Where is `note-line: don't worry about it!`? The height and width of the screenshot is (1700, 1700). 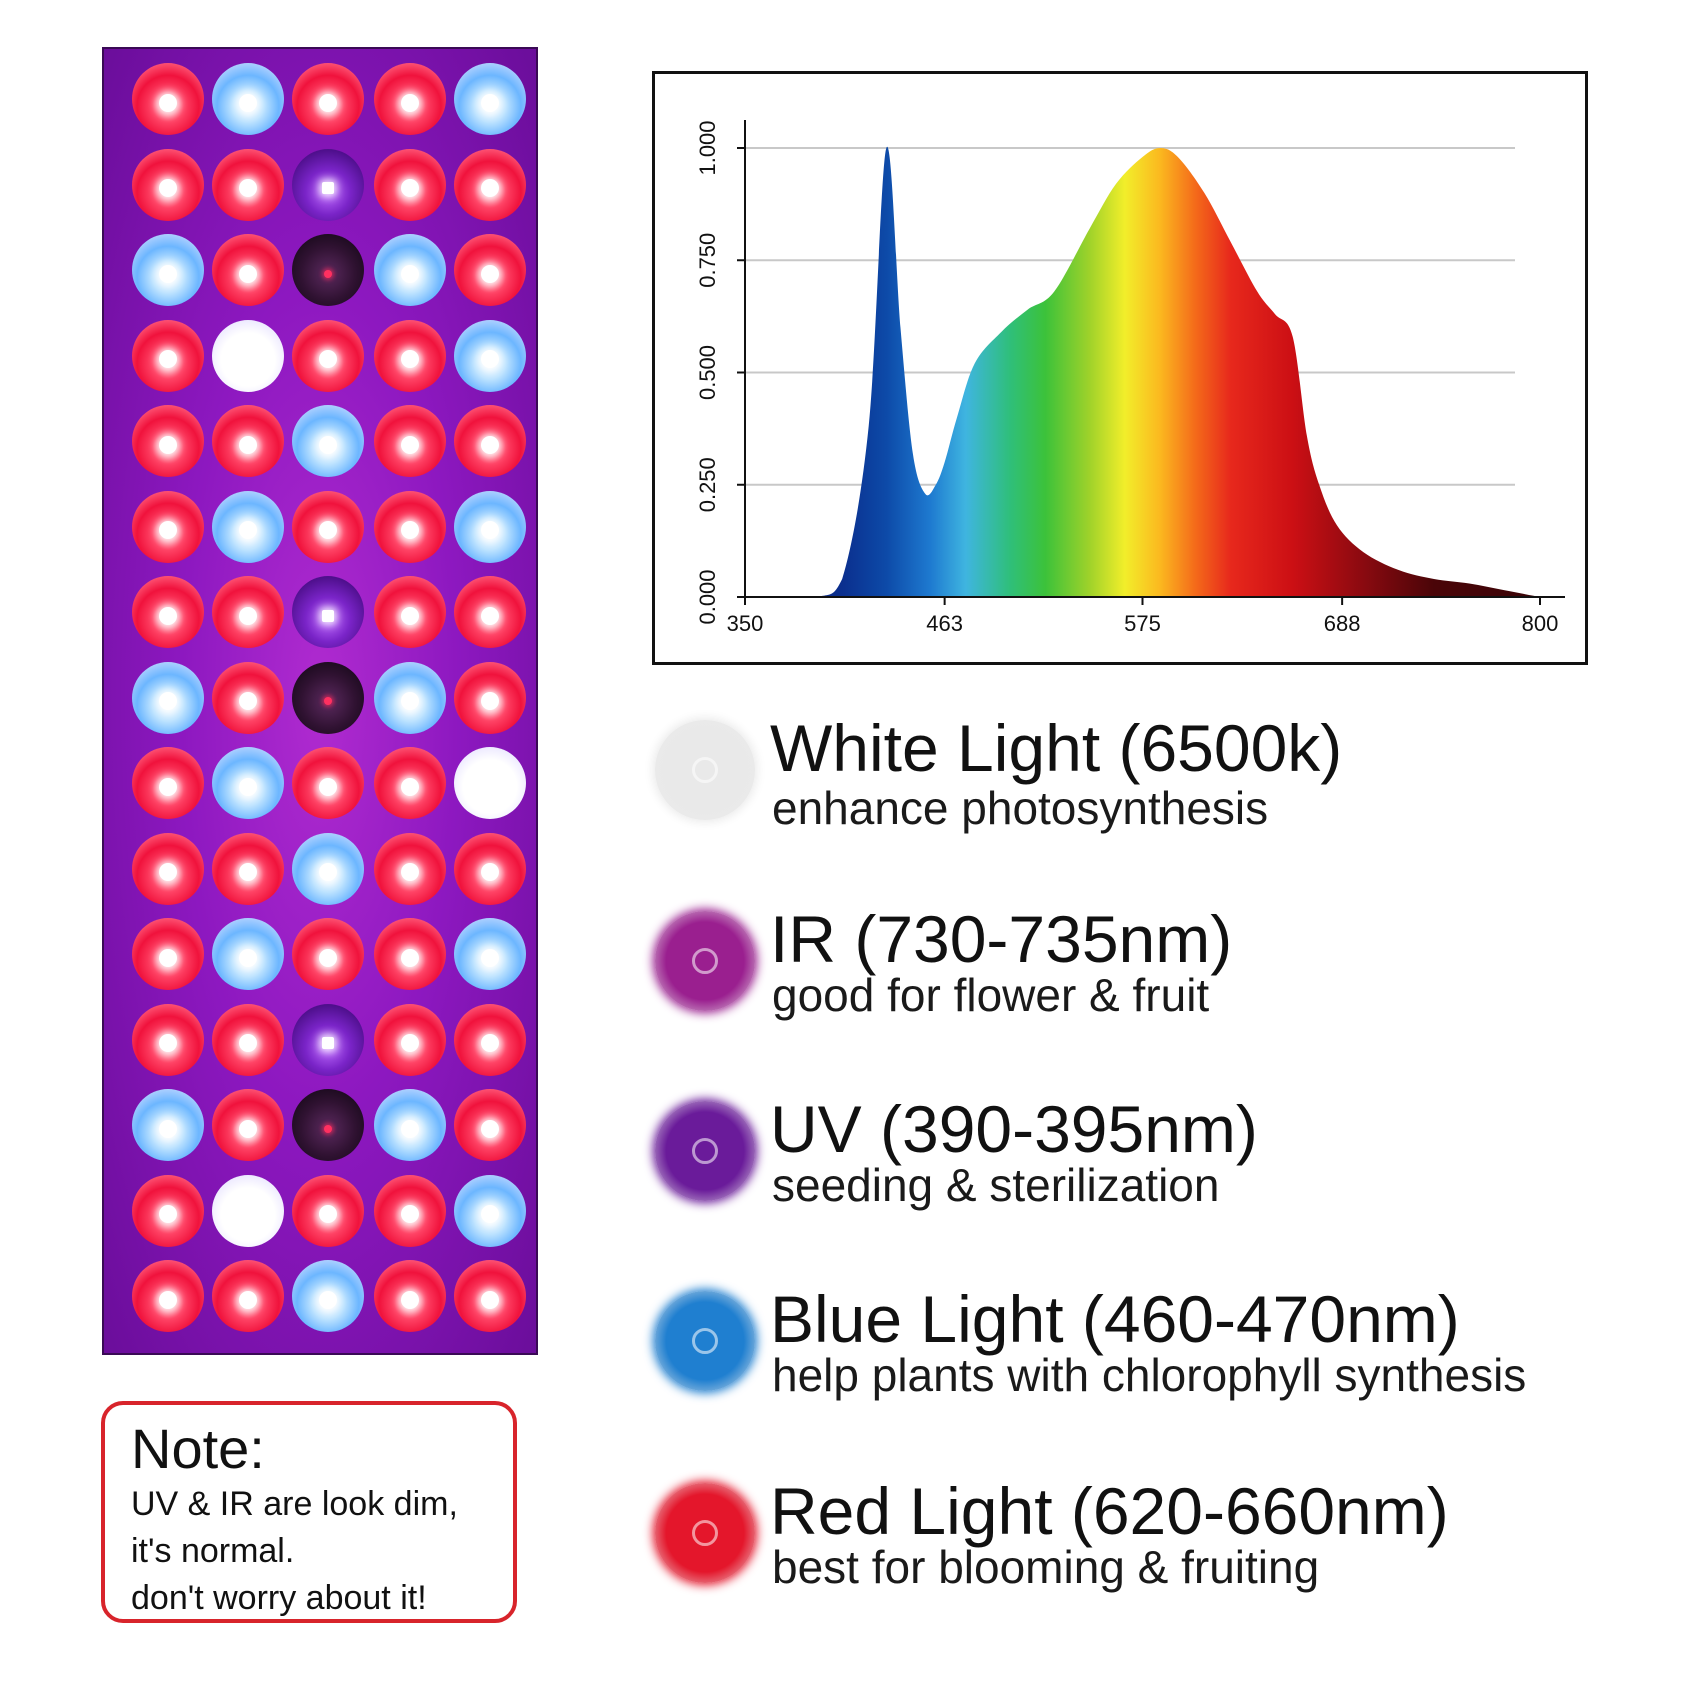
note-line: don't worry about it! is located at coordinates (279, 1598).